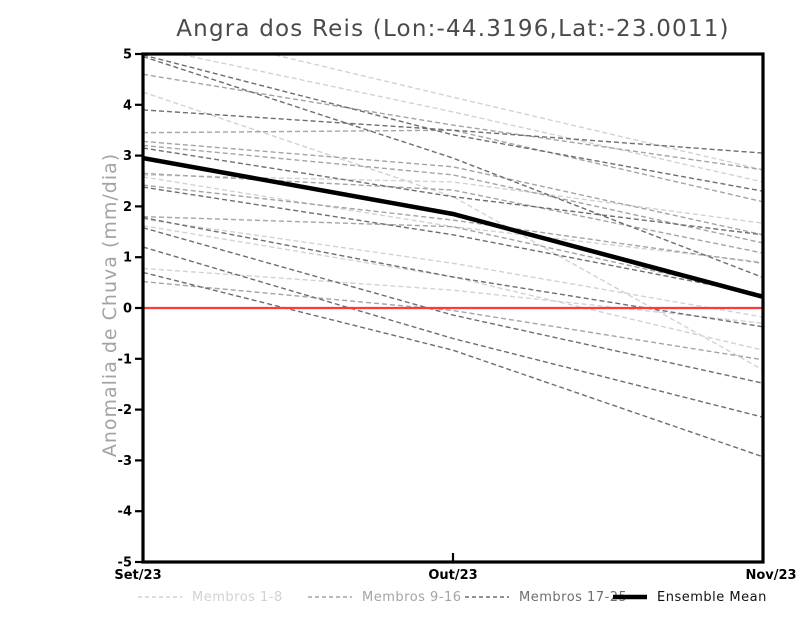 Image resolution: width=800 pixels, height=618 pixels. I want to click on legend-label: Membros 17-25, so click(573, 597).